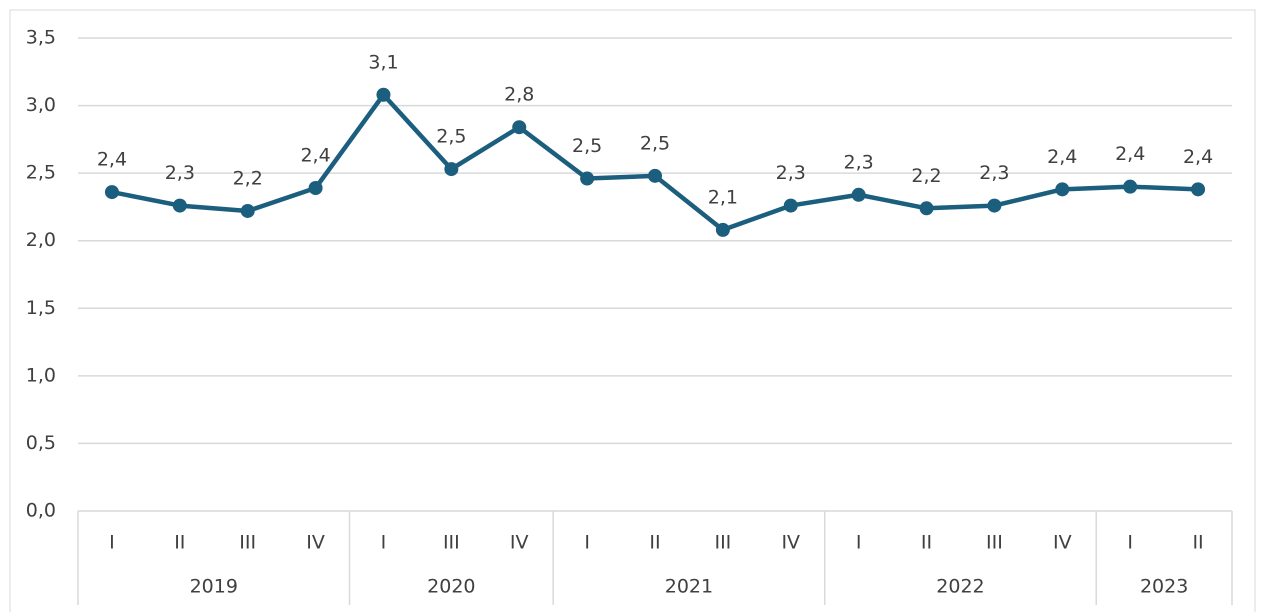 The width and height of the screenshot is (1267, 616). I want to click on y-tick-label: 3,0, so click(41, 105).